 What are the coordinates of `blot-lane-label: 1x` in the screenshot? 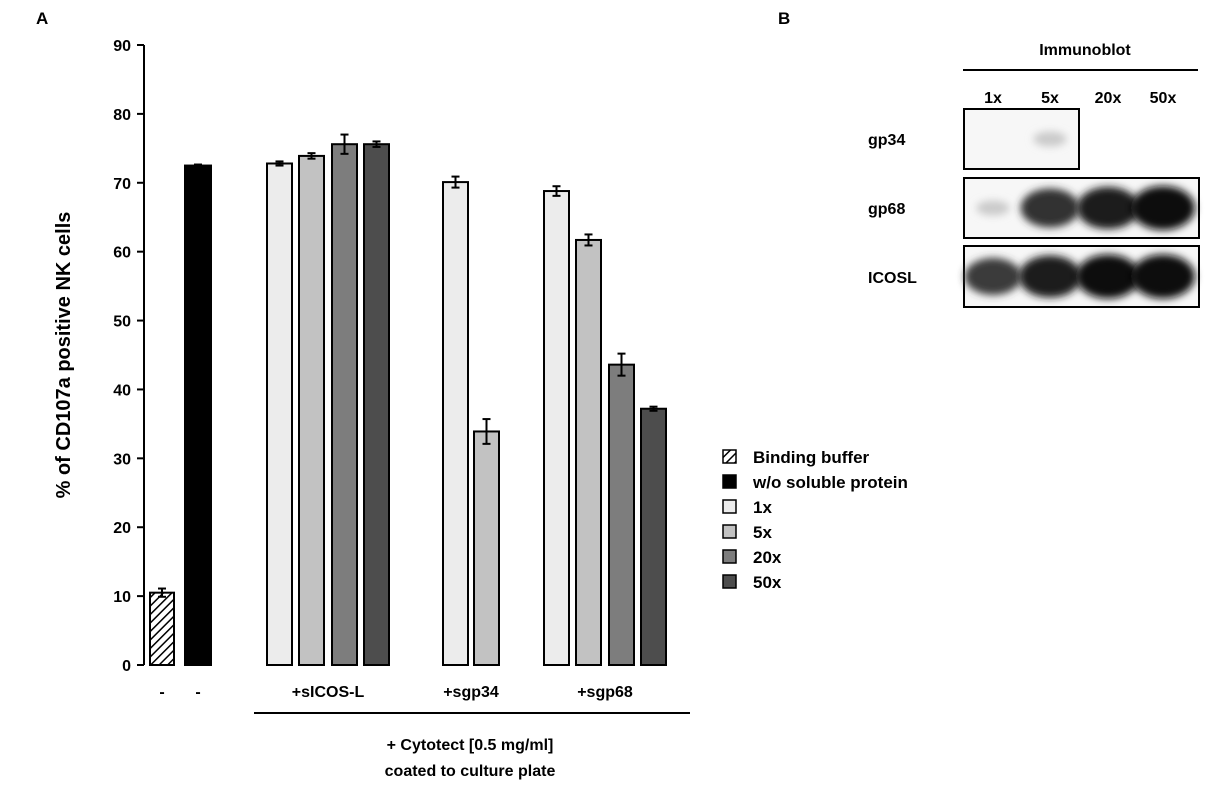 It's located at (993, 98).